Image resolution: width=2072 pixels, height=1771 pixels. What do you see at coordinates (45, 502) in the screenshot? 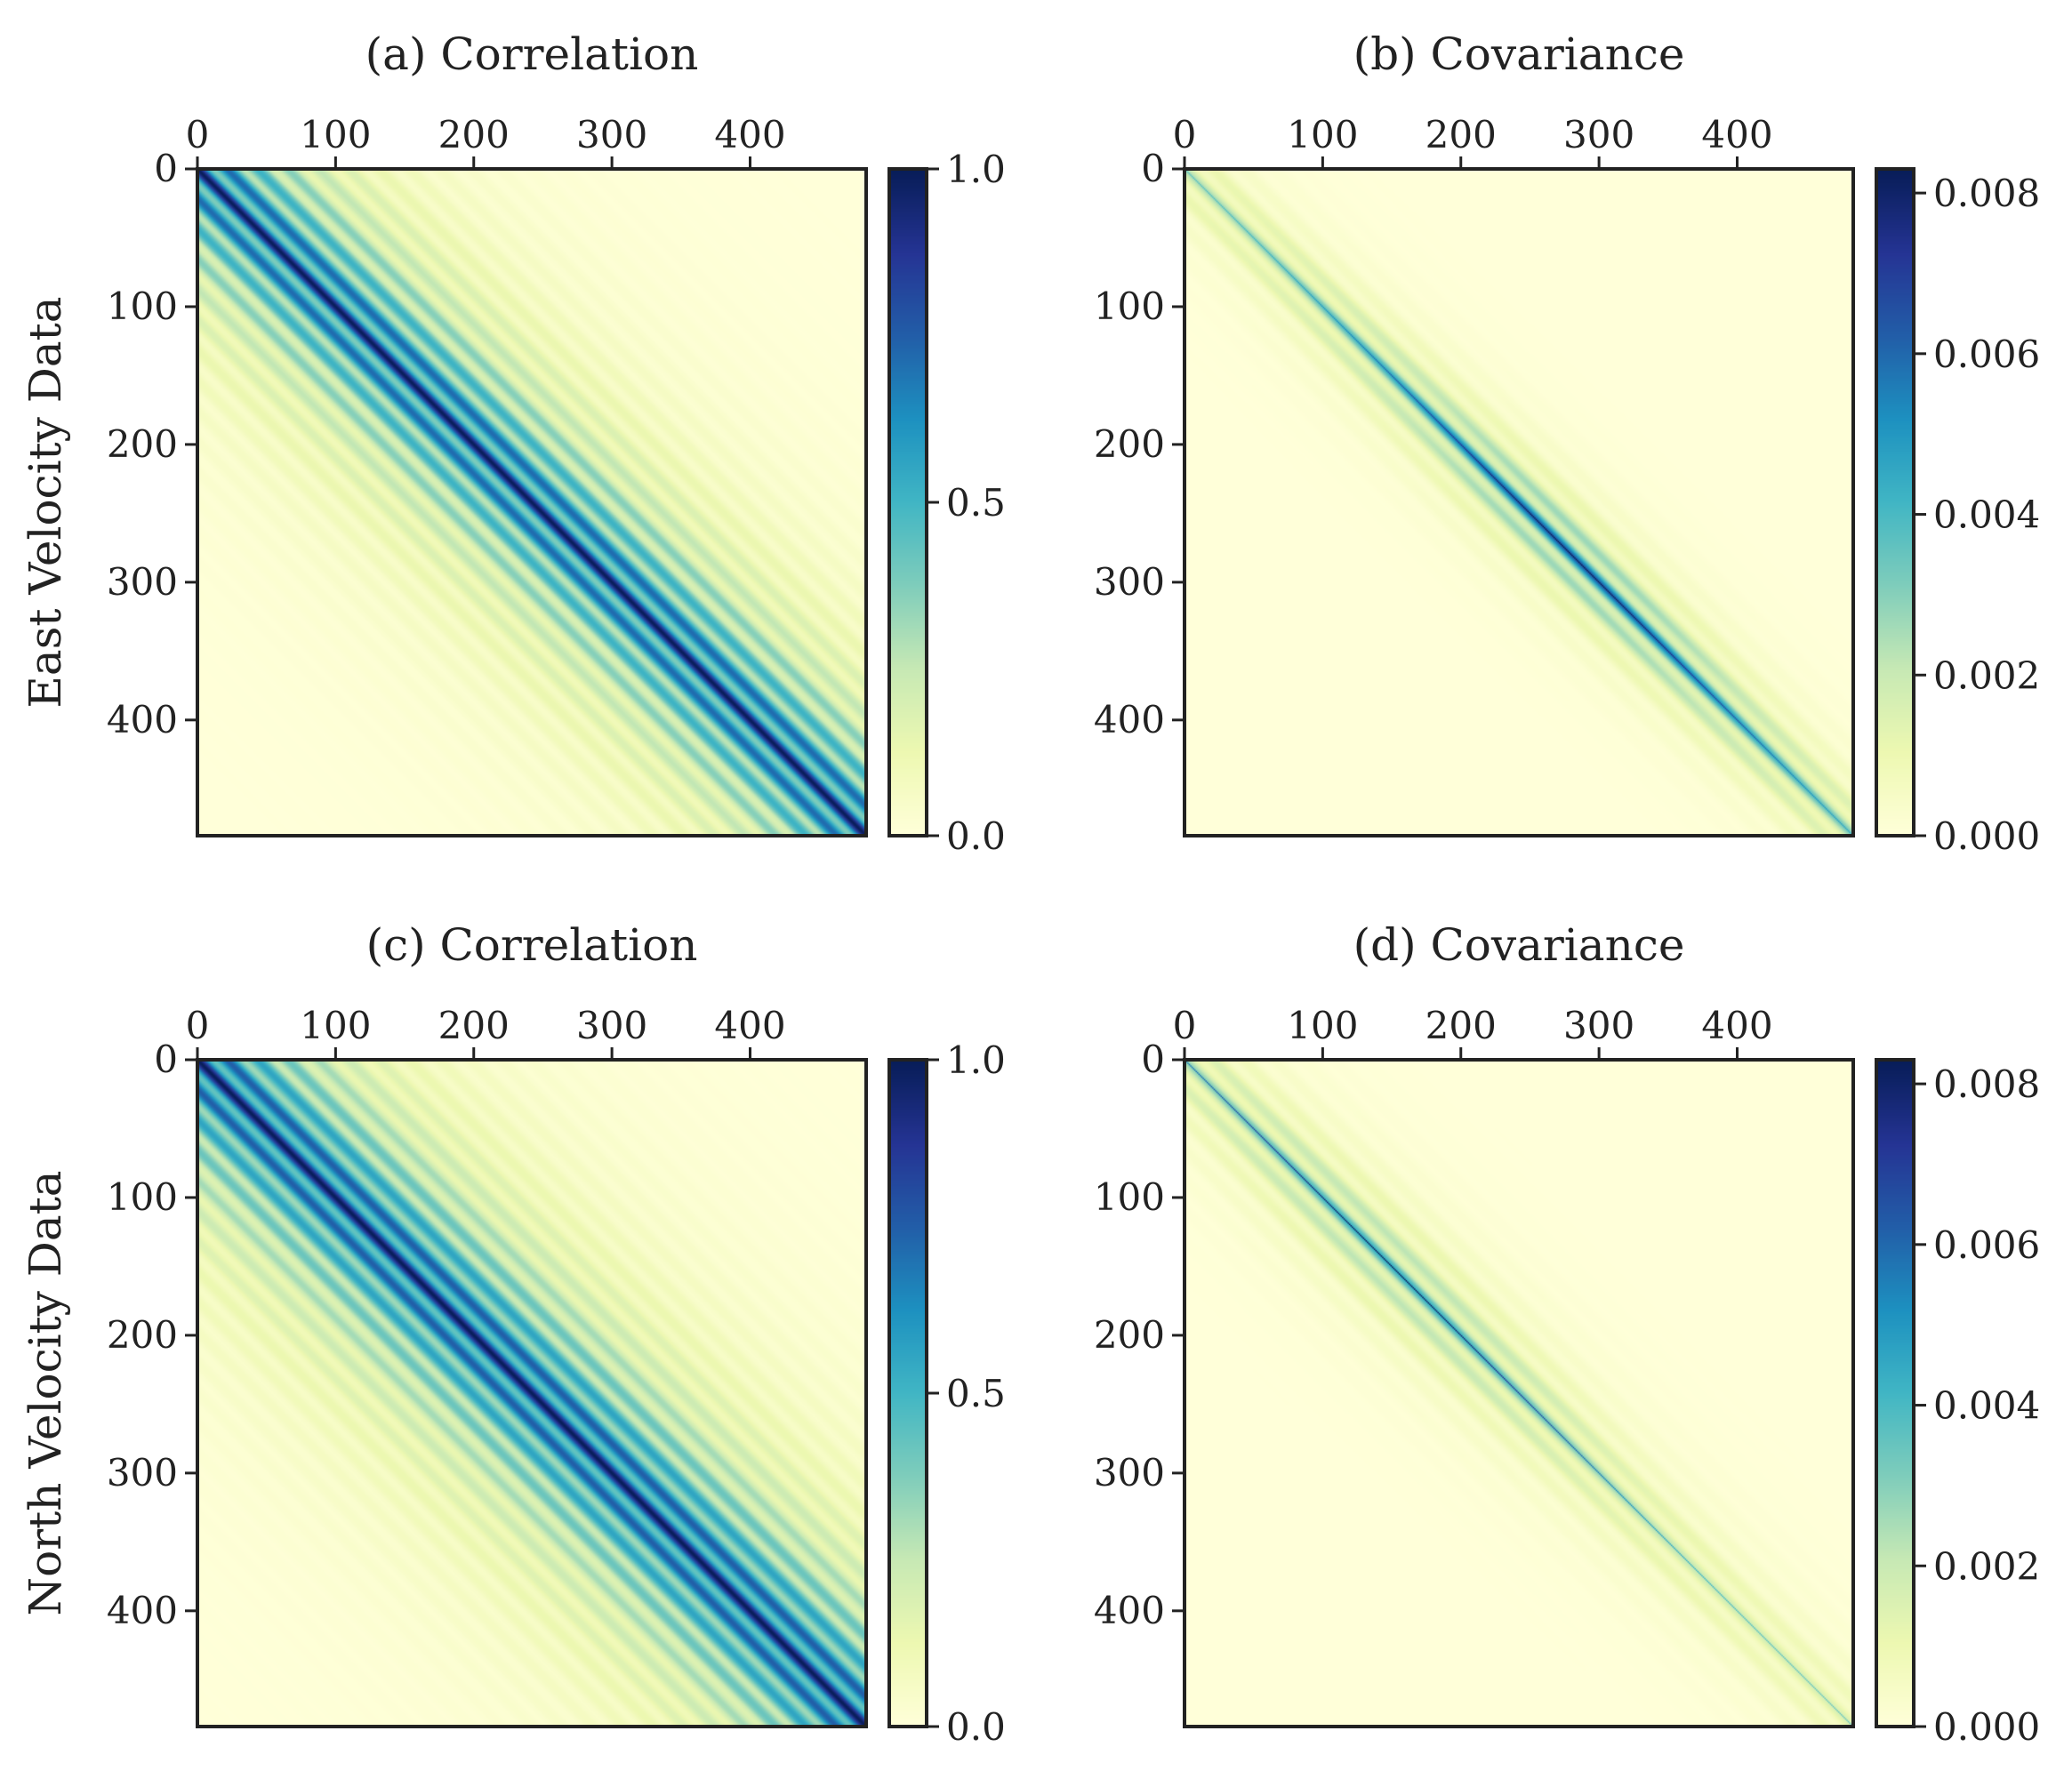
I see `y-axis-label-a: East Velocity Data` at bounding box center [45, 502].